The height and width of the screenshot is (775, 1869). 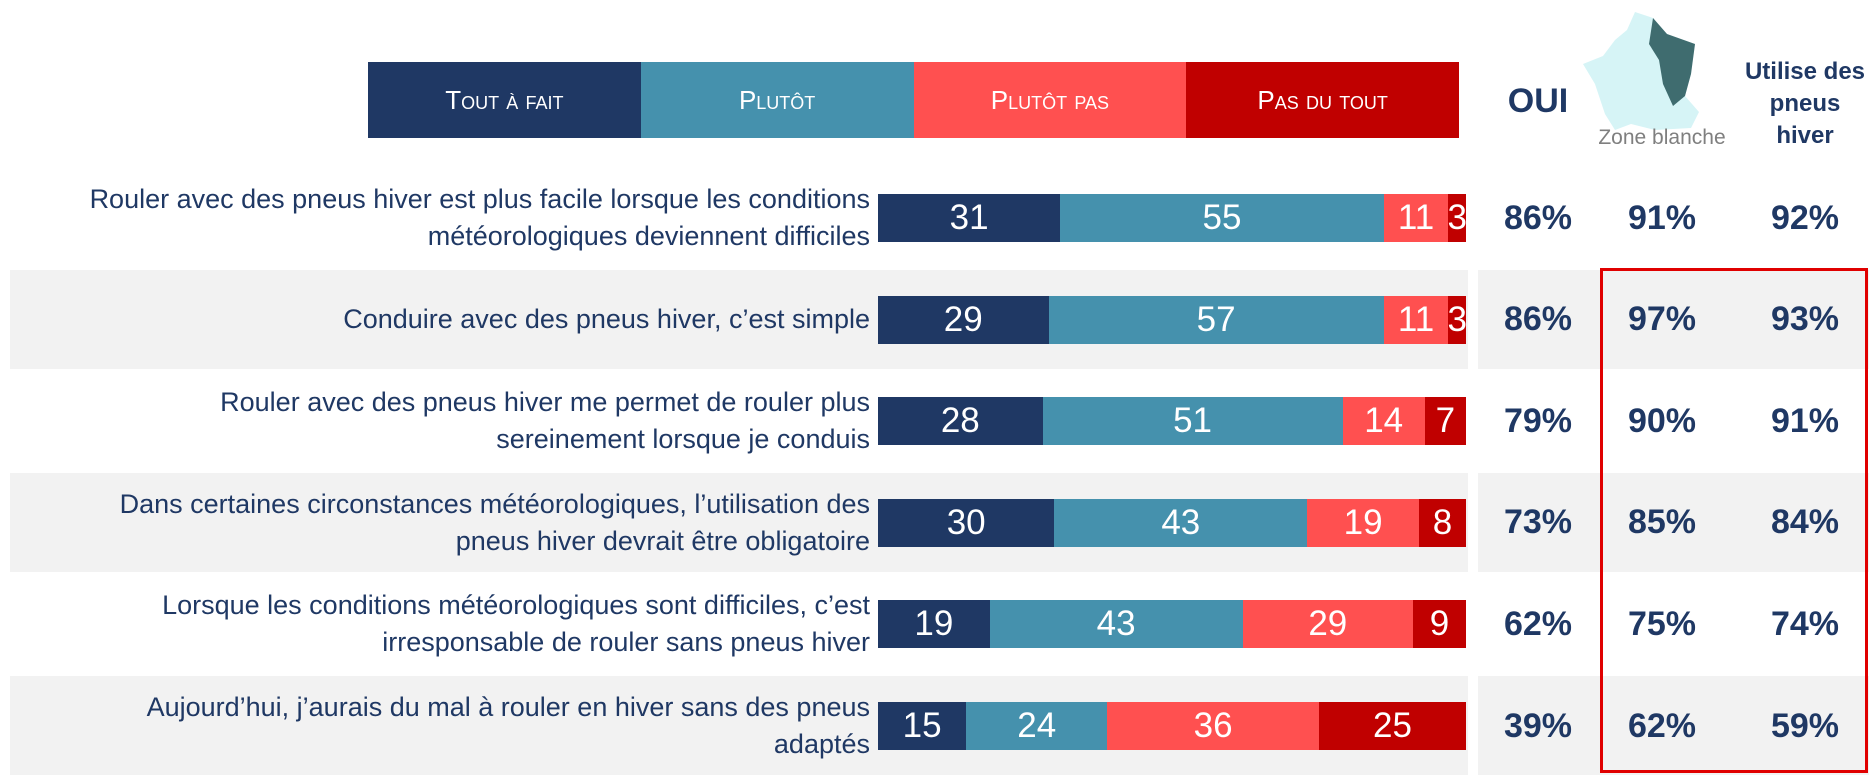 I want to click on bar-segment: 31, so click(x=969, y=218).